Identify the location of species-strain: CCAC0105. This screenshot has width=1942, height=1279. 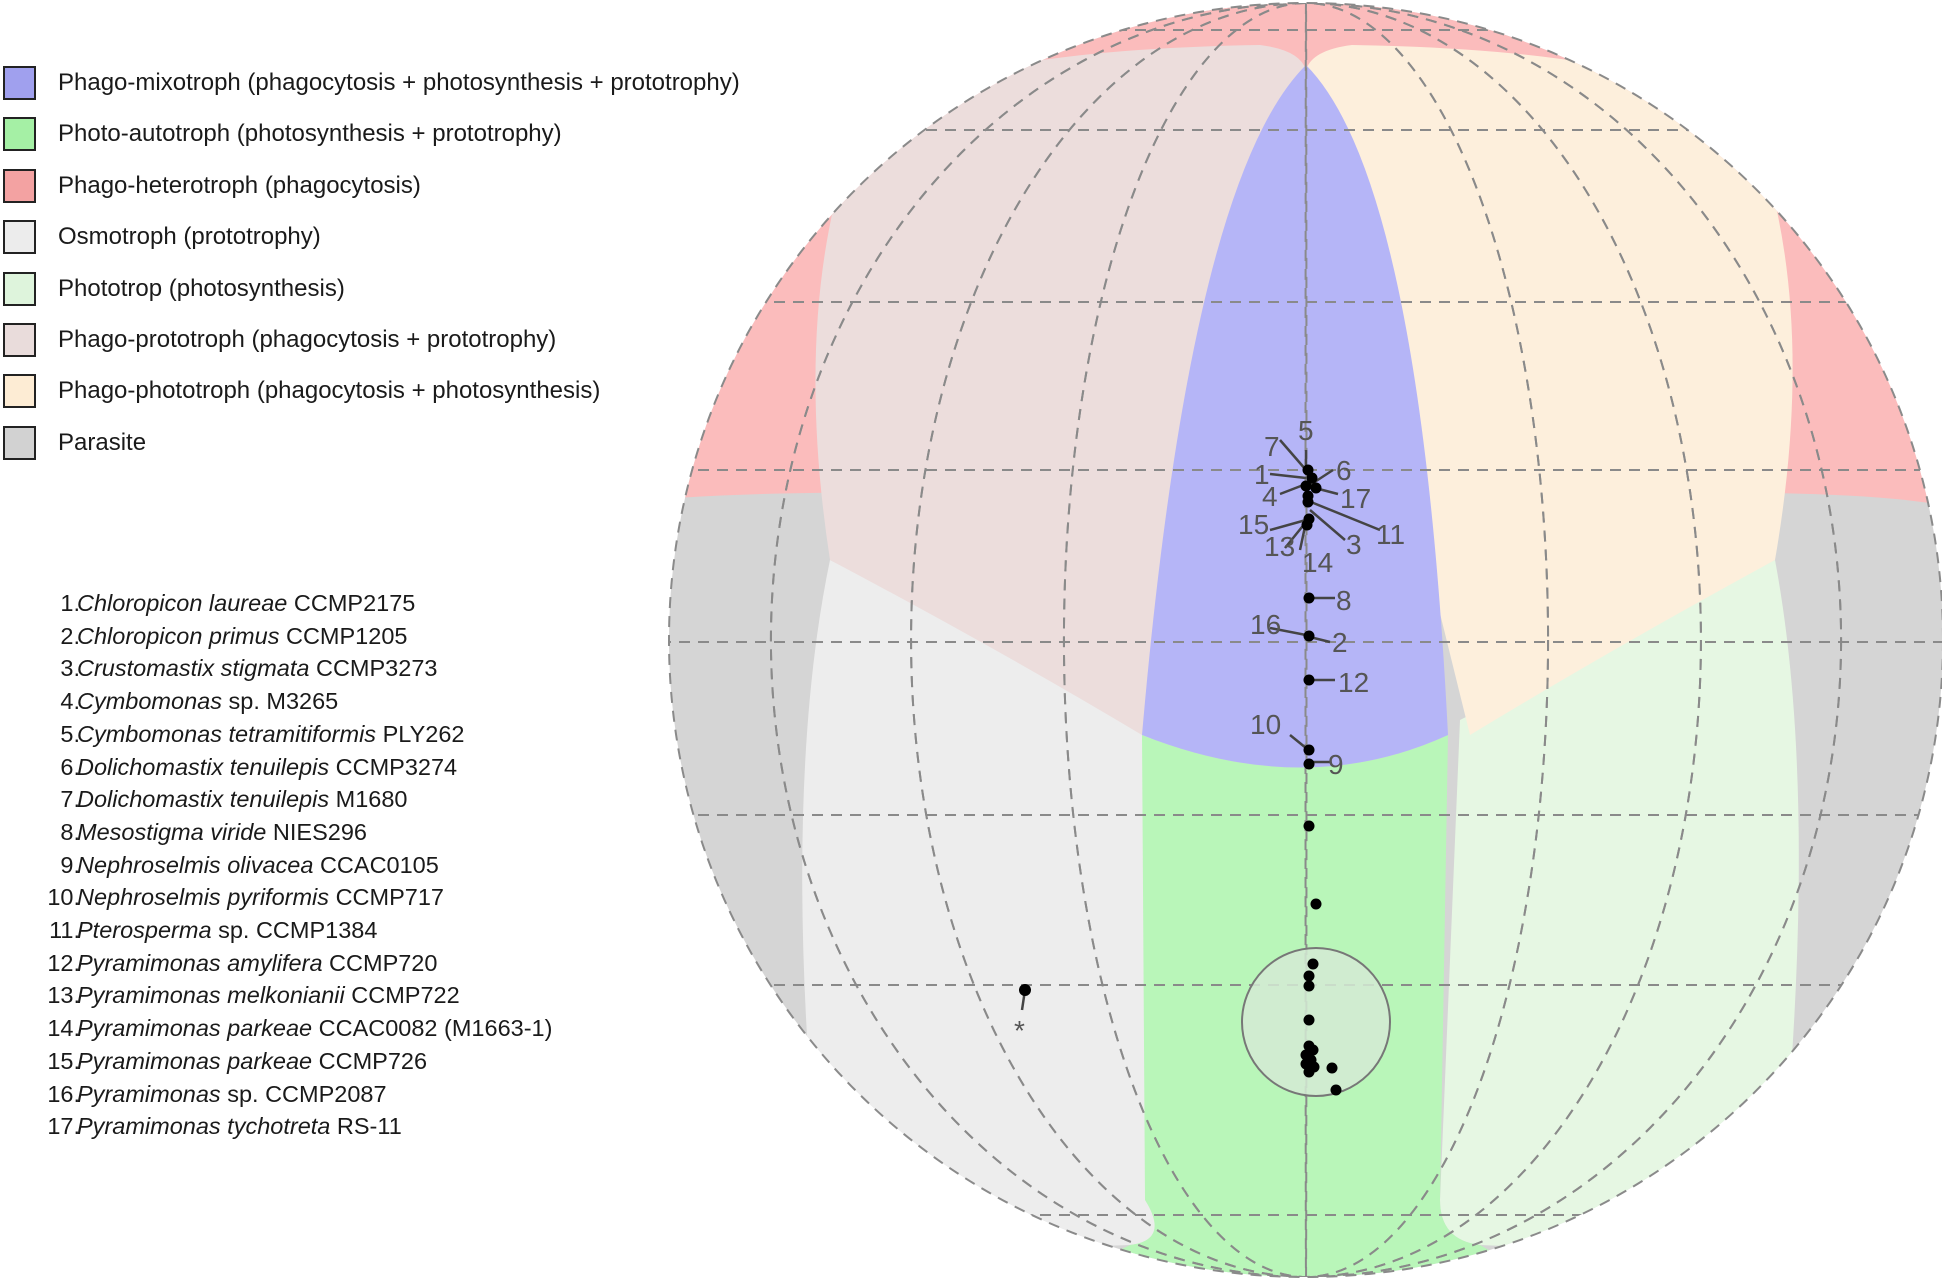
(379, 864).